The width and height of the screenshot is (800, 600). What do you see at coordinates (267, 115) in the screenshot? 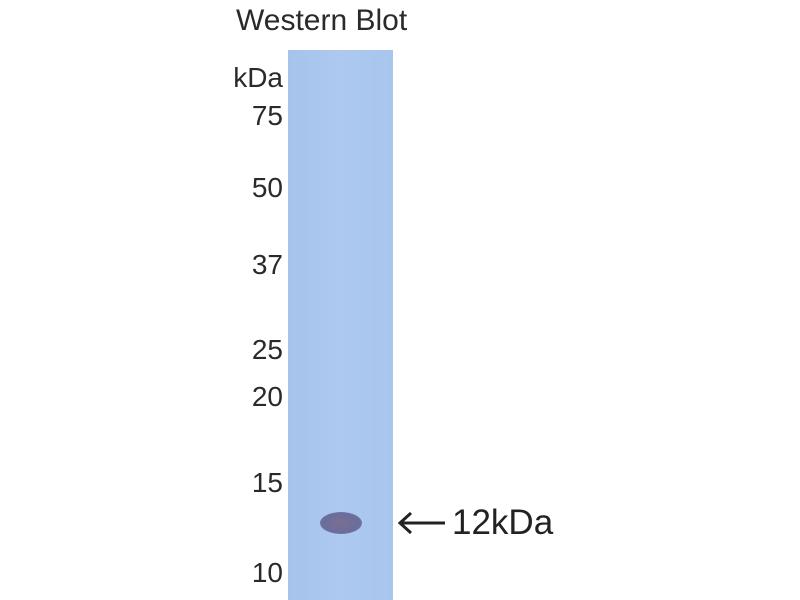
I see `marker-75: 75` at bounding box center [267, 115].